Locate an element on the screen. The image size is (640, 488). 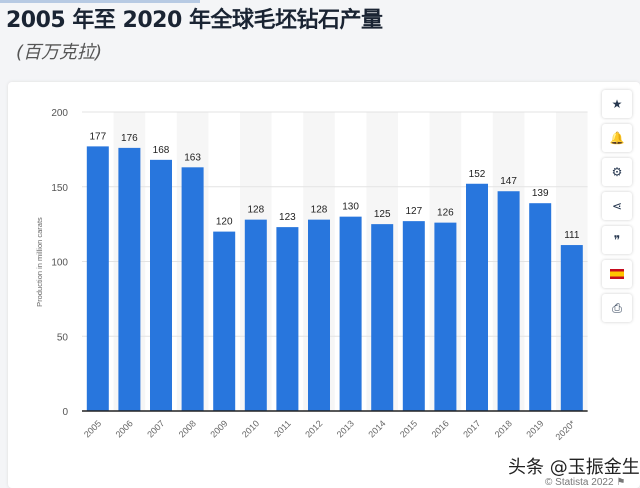
watermark: 头条 @玉振金生 is located at coordinates (574, 467).